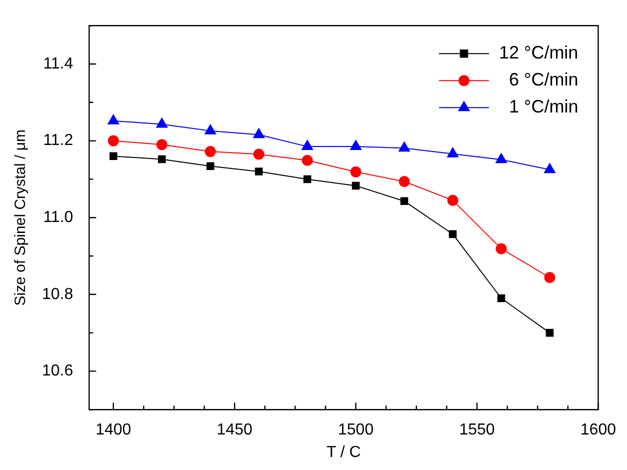 This screenshot has height=470, width=627. I want to click on y-tick-label: 11.4, so click(58, 63).